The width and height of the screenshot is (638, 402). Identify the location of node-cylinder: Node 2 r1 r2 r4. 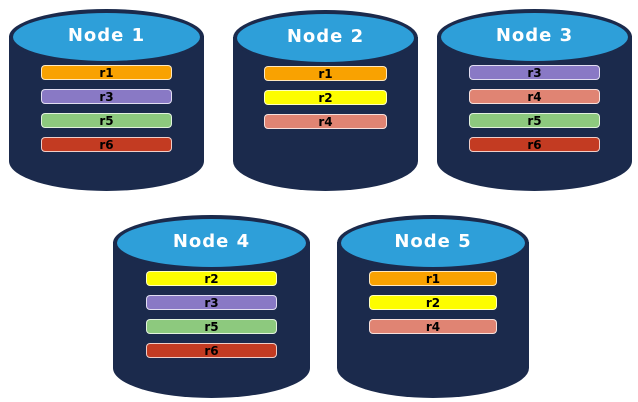
(325, 100).